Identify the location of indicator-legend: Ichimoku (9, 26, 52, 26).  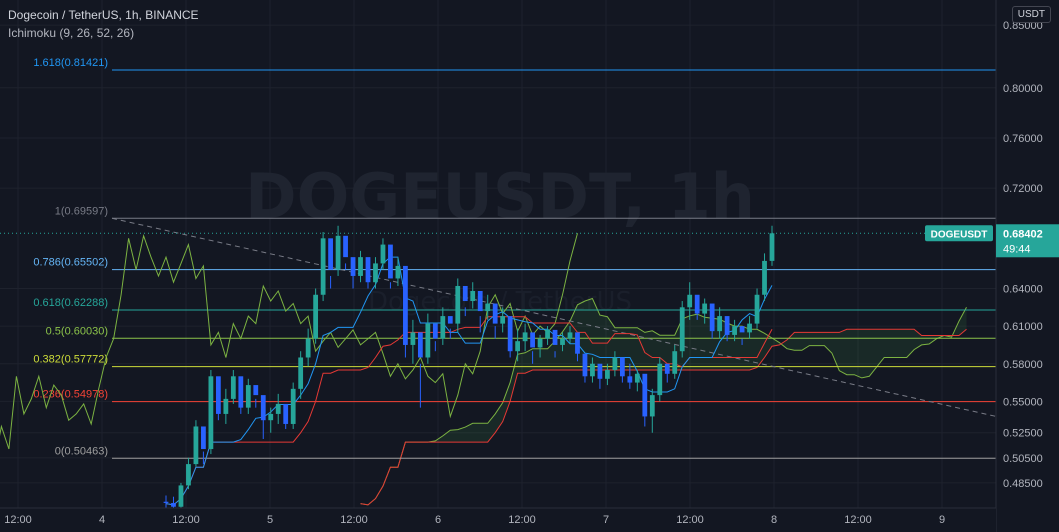
(71, 33).